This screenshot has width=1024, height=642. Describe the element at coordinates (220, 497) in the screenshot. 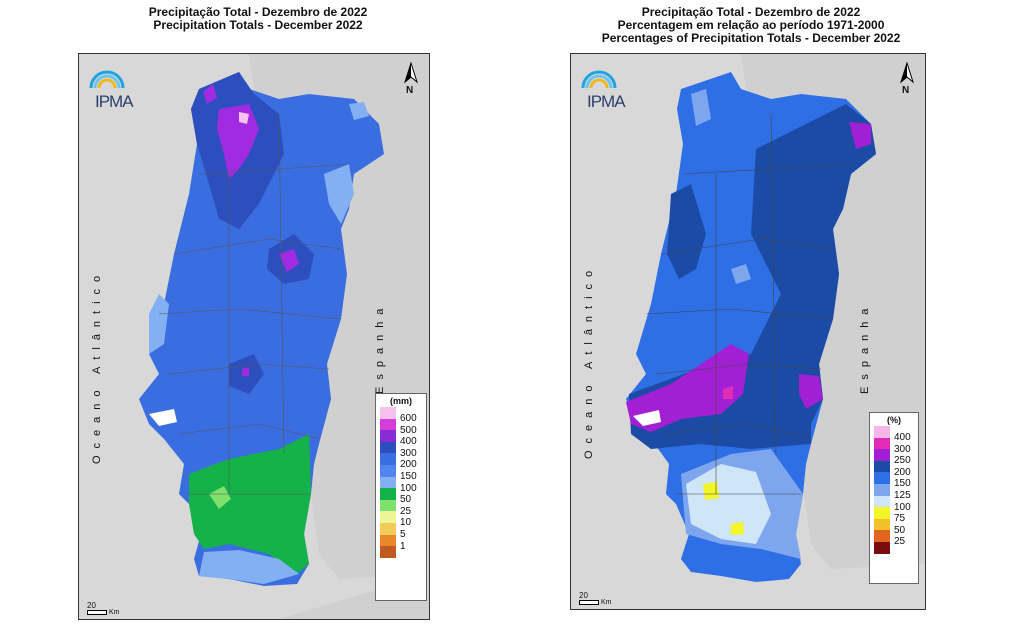

I see `precip-zone-south-lightgreen` at that location.